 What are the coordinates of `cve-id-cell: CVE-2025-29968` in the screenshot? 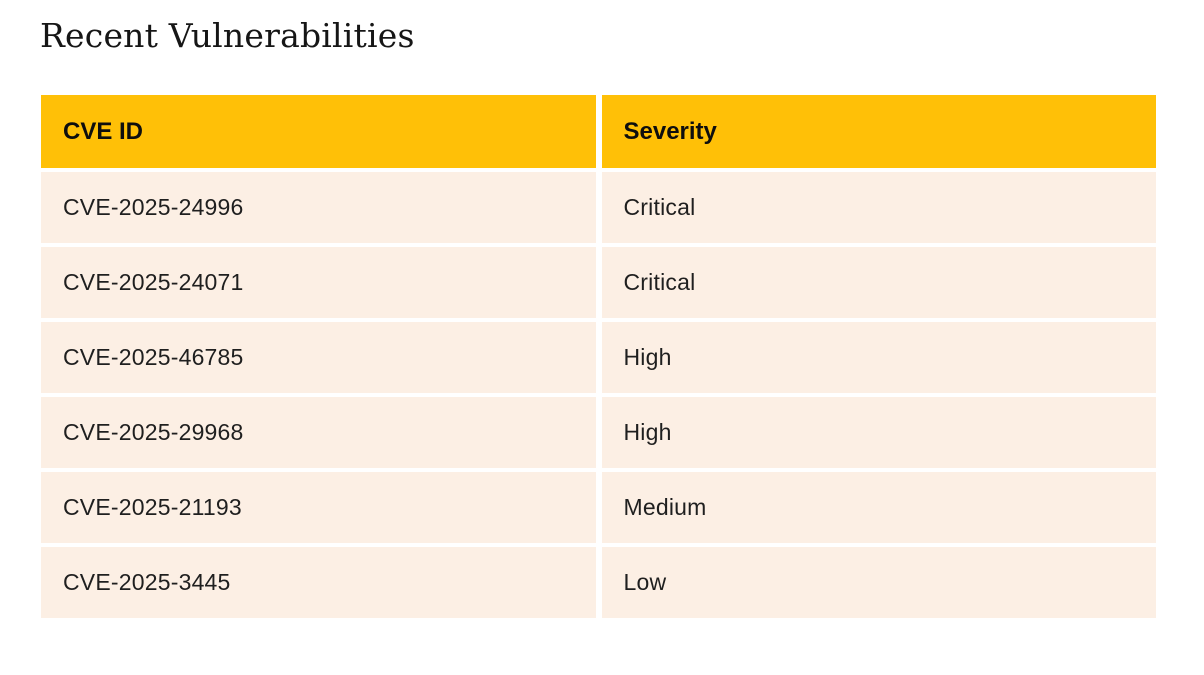 It's located at (318, 432).